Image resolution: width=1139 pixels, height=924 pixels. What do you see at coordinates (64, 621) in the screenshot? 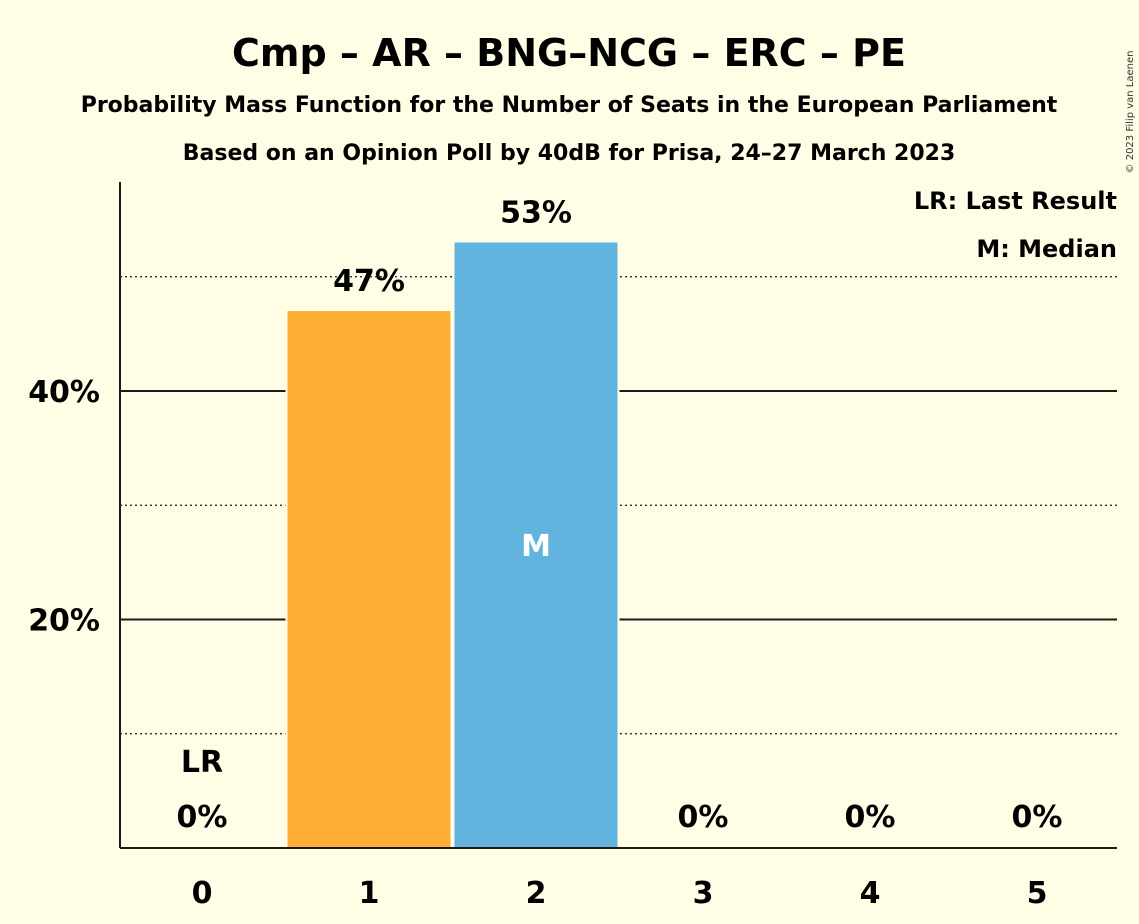
I see `y-tick-label: 20%` at bounding box center [64, 621].